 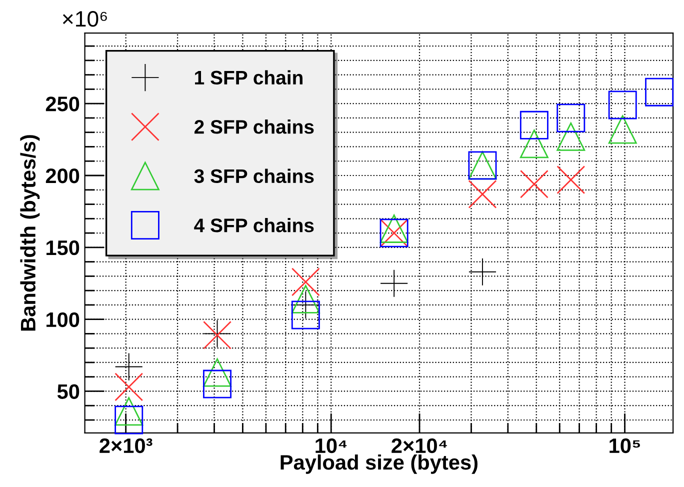 I want to click on text: ×10⁶, so click(x=84, y=18).